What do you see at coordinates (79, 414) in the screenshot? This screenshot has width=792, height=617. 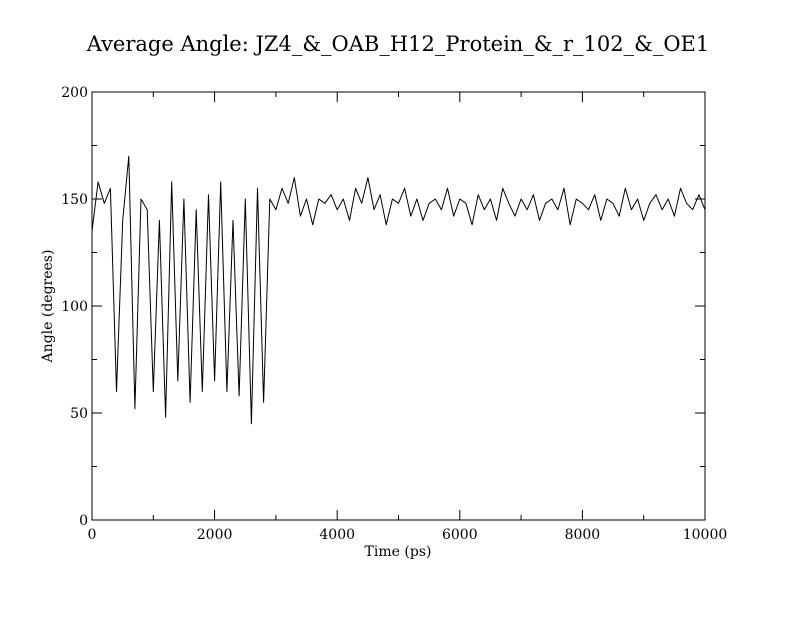 I see `y-tick-label: 50` at bounding box center [79, 414].